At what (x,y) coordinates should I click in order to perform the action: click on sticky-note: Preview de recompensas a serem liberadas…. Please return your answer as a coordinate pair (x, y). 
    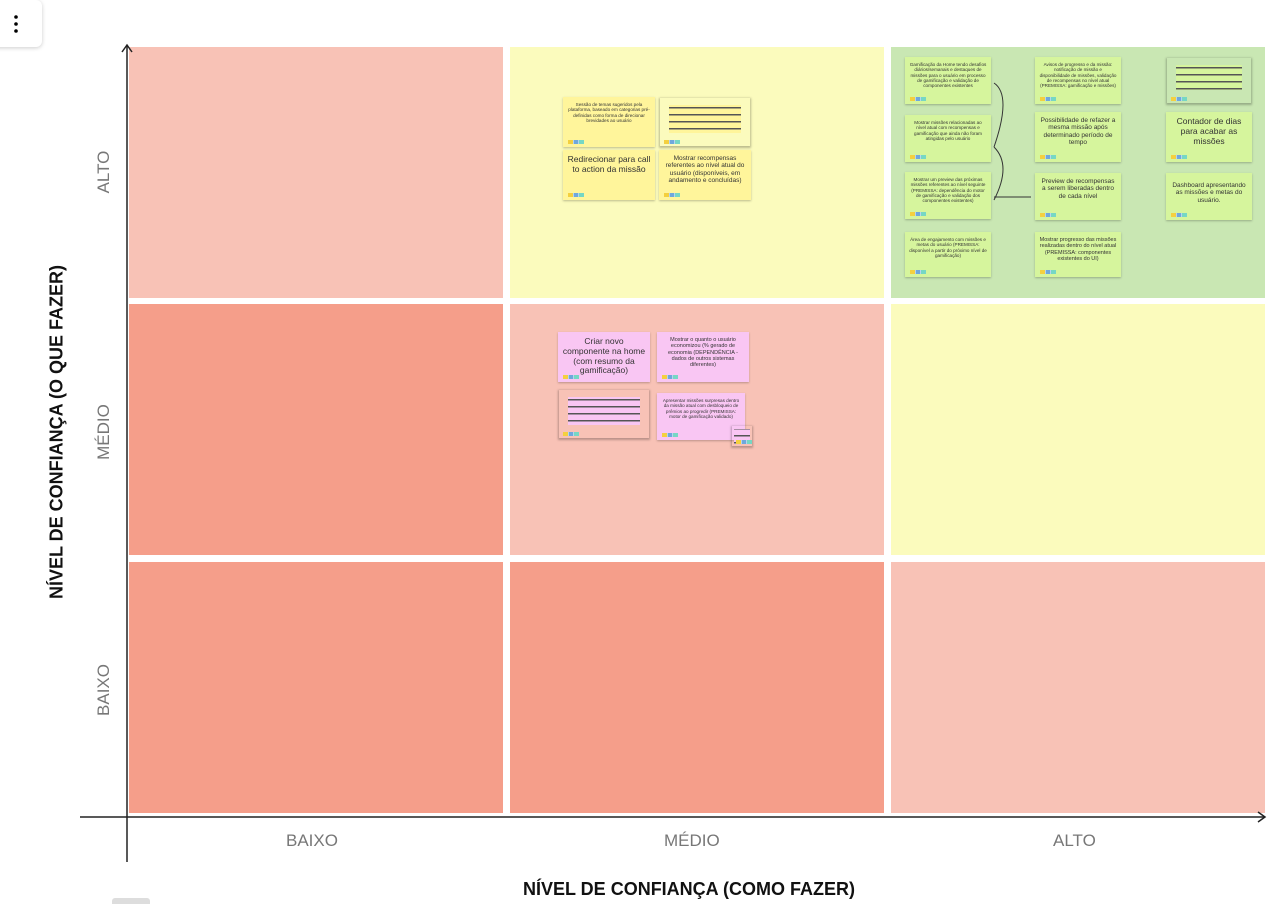
    Looking at the image, I should click on (1078, 196).